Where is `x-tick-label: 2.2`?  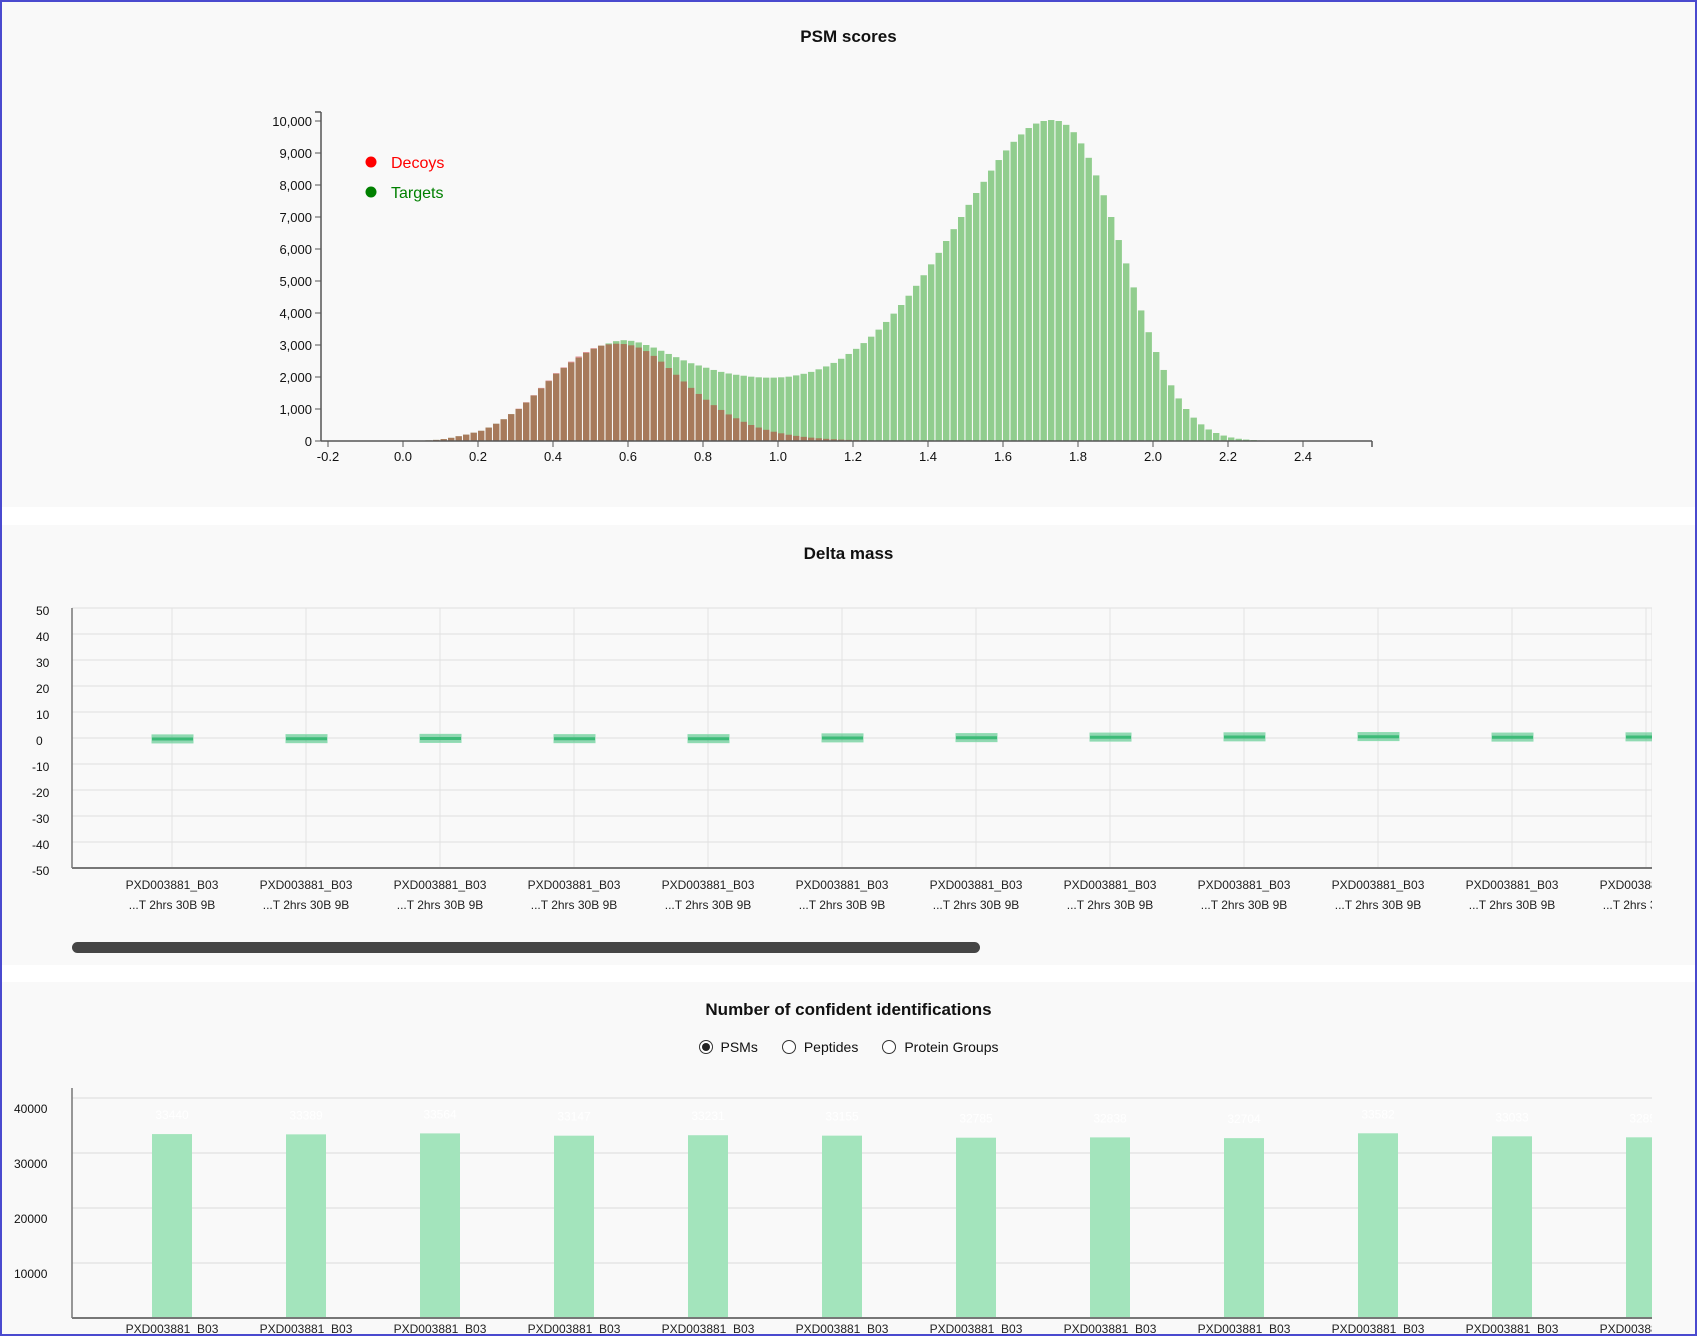 x-tick-label: 2.2 is located at coordinates (1228, 456).